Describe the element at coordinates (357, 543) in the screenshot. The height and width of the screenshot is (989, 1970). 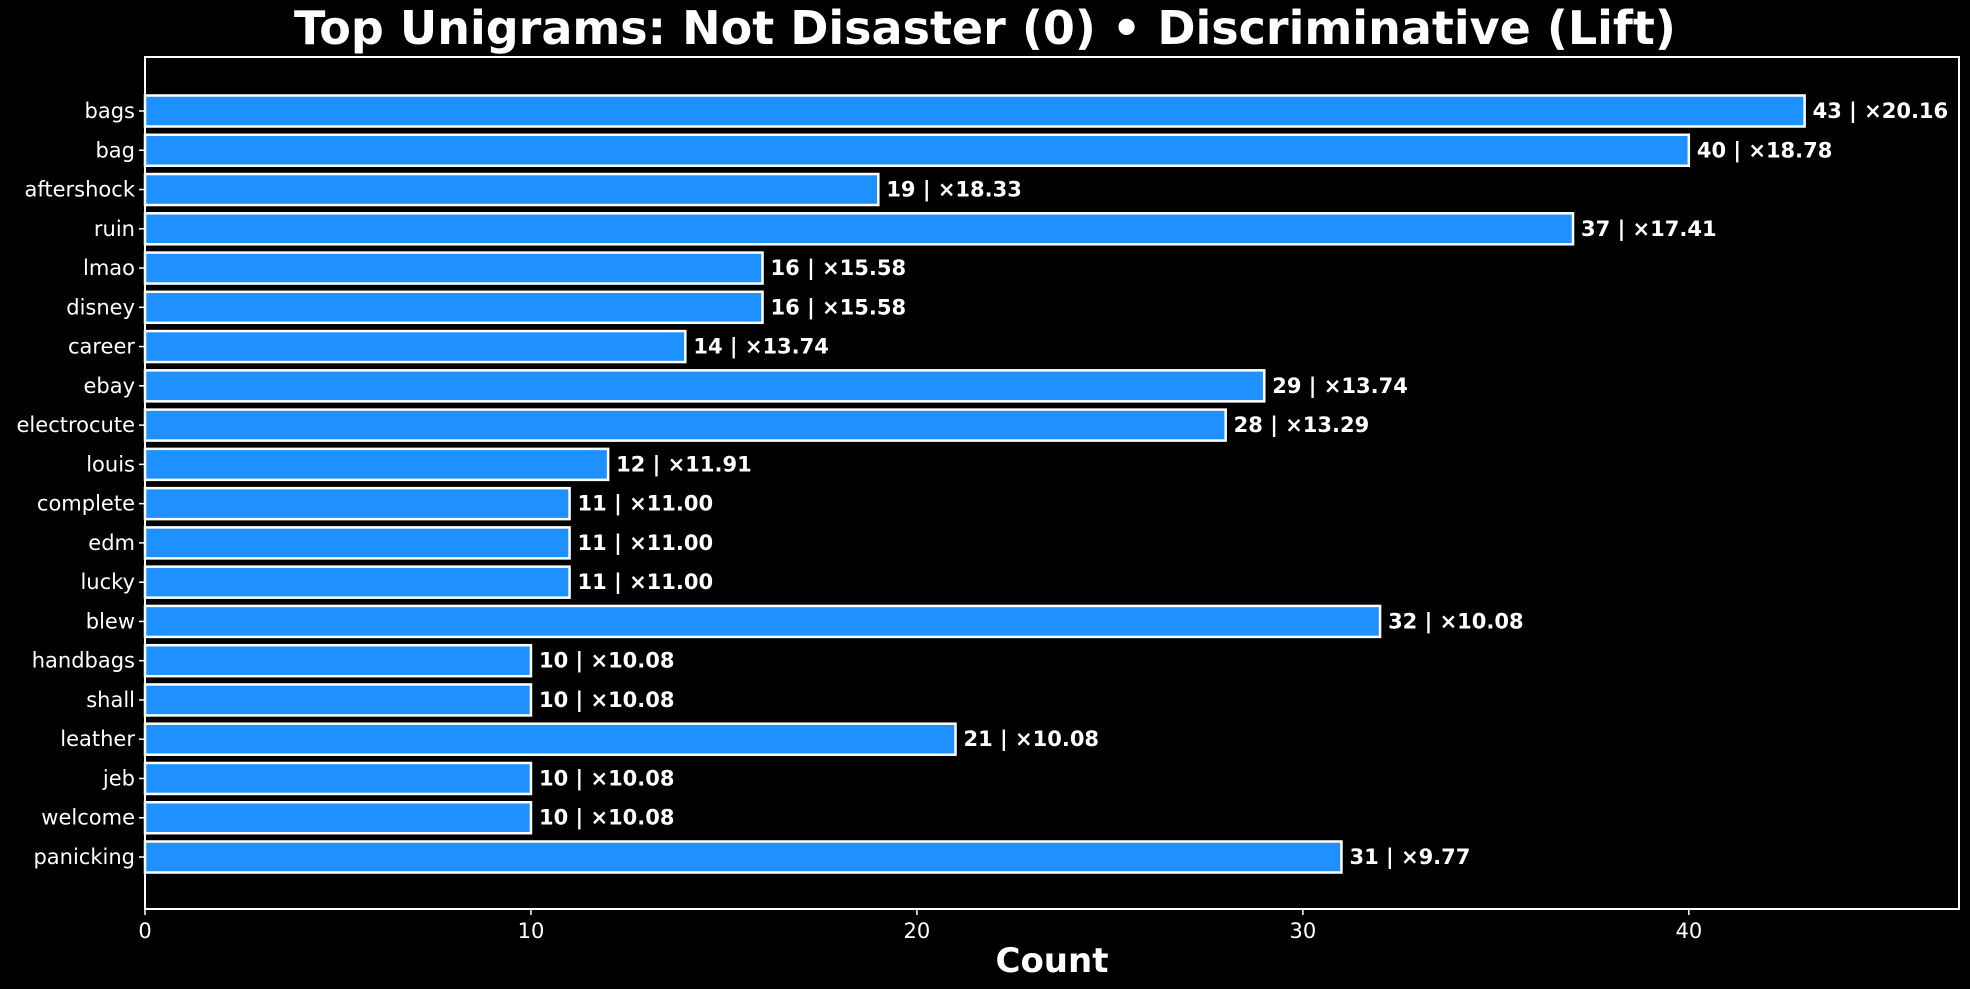
I see `bar-edm` at that location.